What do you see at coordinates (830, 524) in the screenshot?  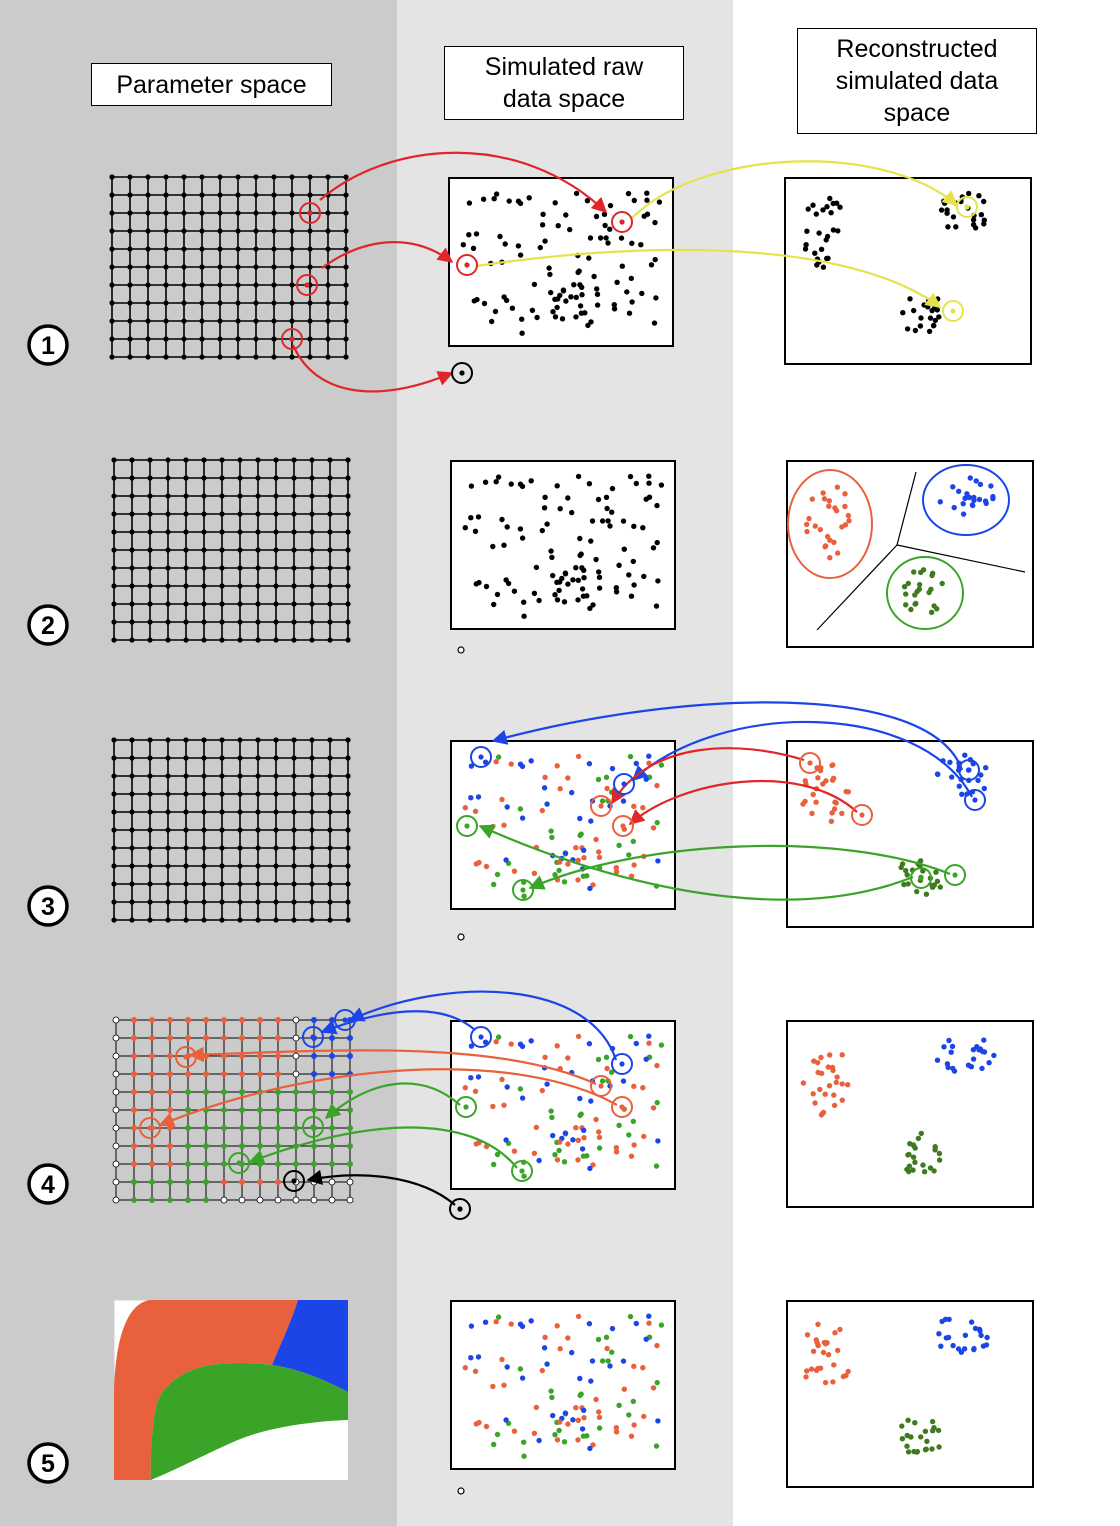 I see `orange-cluster-ellipse` at bounding box center [830, 524].